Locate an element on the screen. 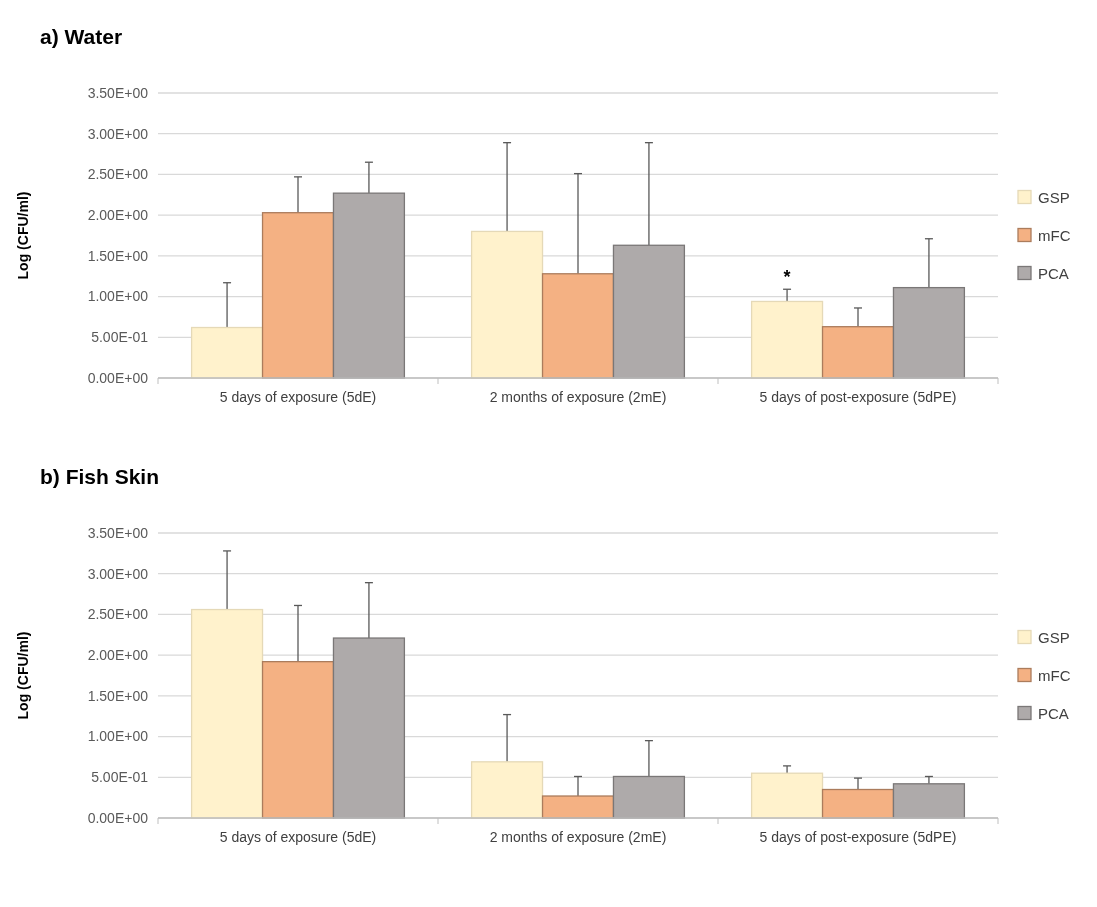 This screenshot has width=1097, height=907. significance-mark: * is located at coordinates (787, 277).